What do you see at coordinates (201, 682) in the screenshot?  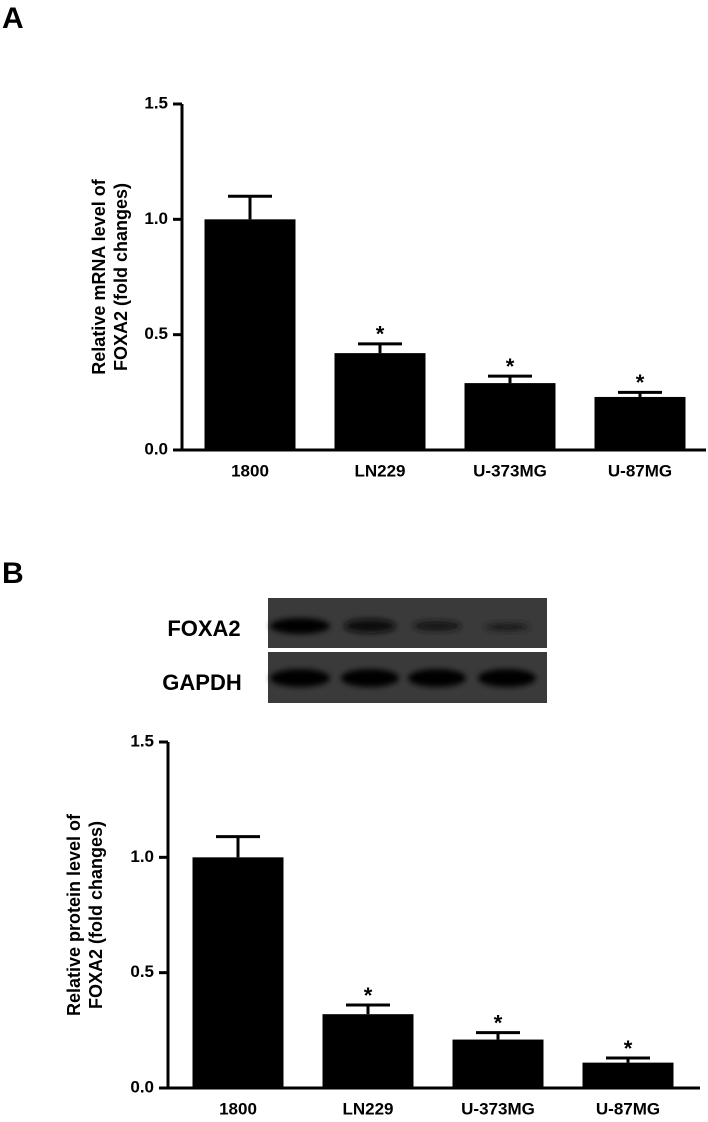 I see `blot-label: GAPDH` at bounding box center [201, 682].